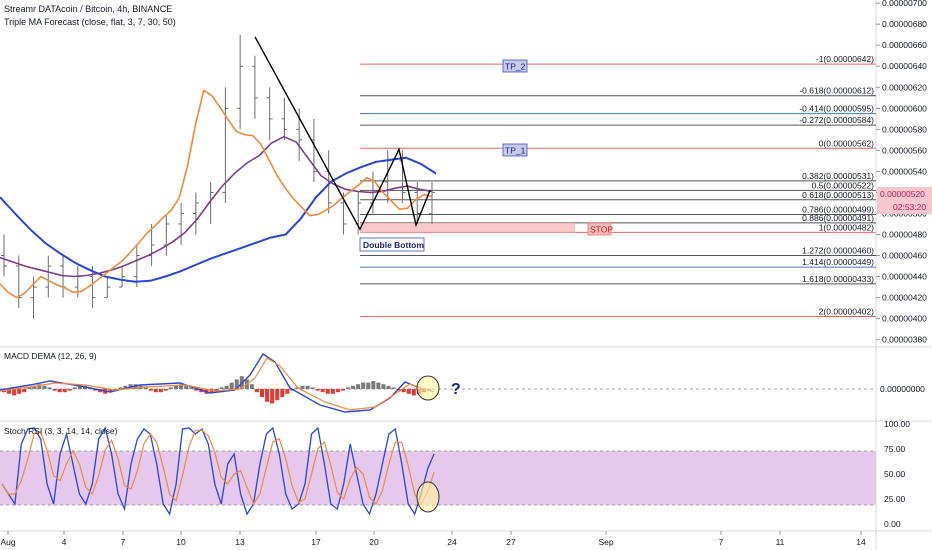 The image size is (932, 550). What do you see at coordinates (904, 277) in the screenshot?
I see `price-axis-tick: 0.00000440` at bounding box center [904, 277].